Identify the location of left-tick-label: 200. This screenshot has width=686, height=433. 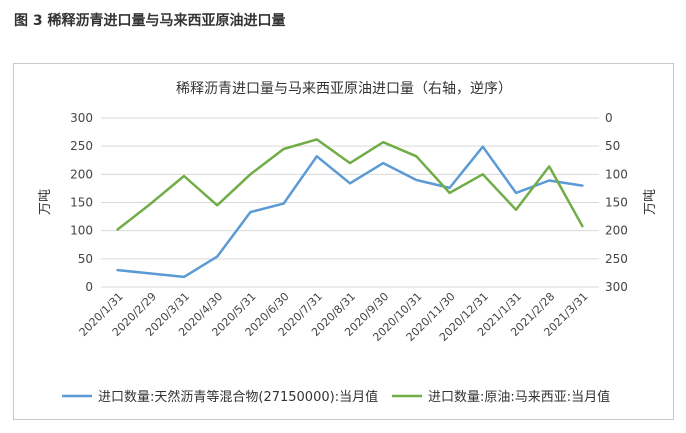
(81, 174).